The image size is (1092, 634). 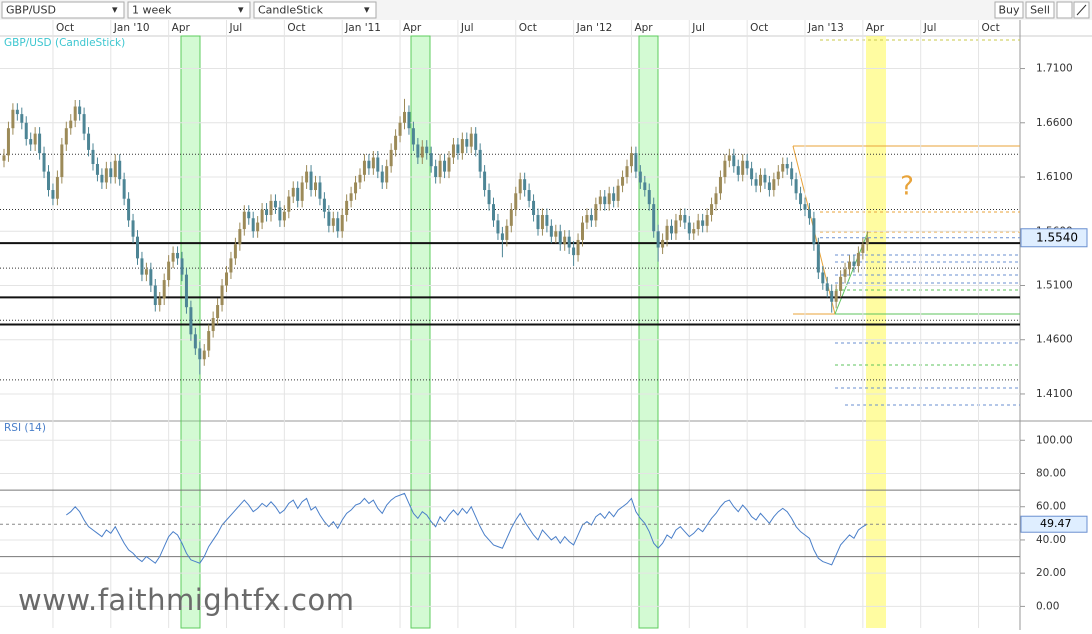 What do you see at coordinates (467, 28) in the screenshot?
I see `x-tick-label: Jul` at bounding box center [467, 28].